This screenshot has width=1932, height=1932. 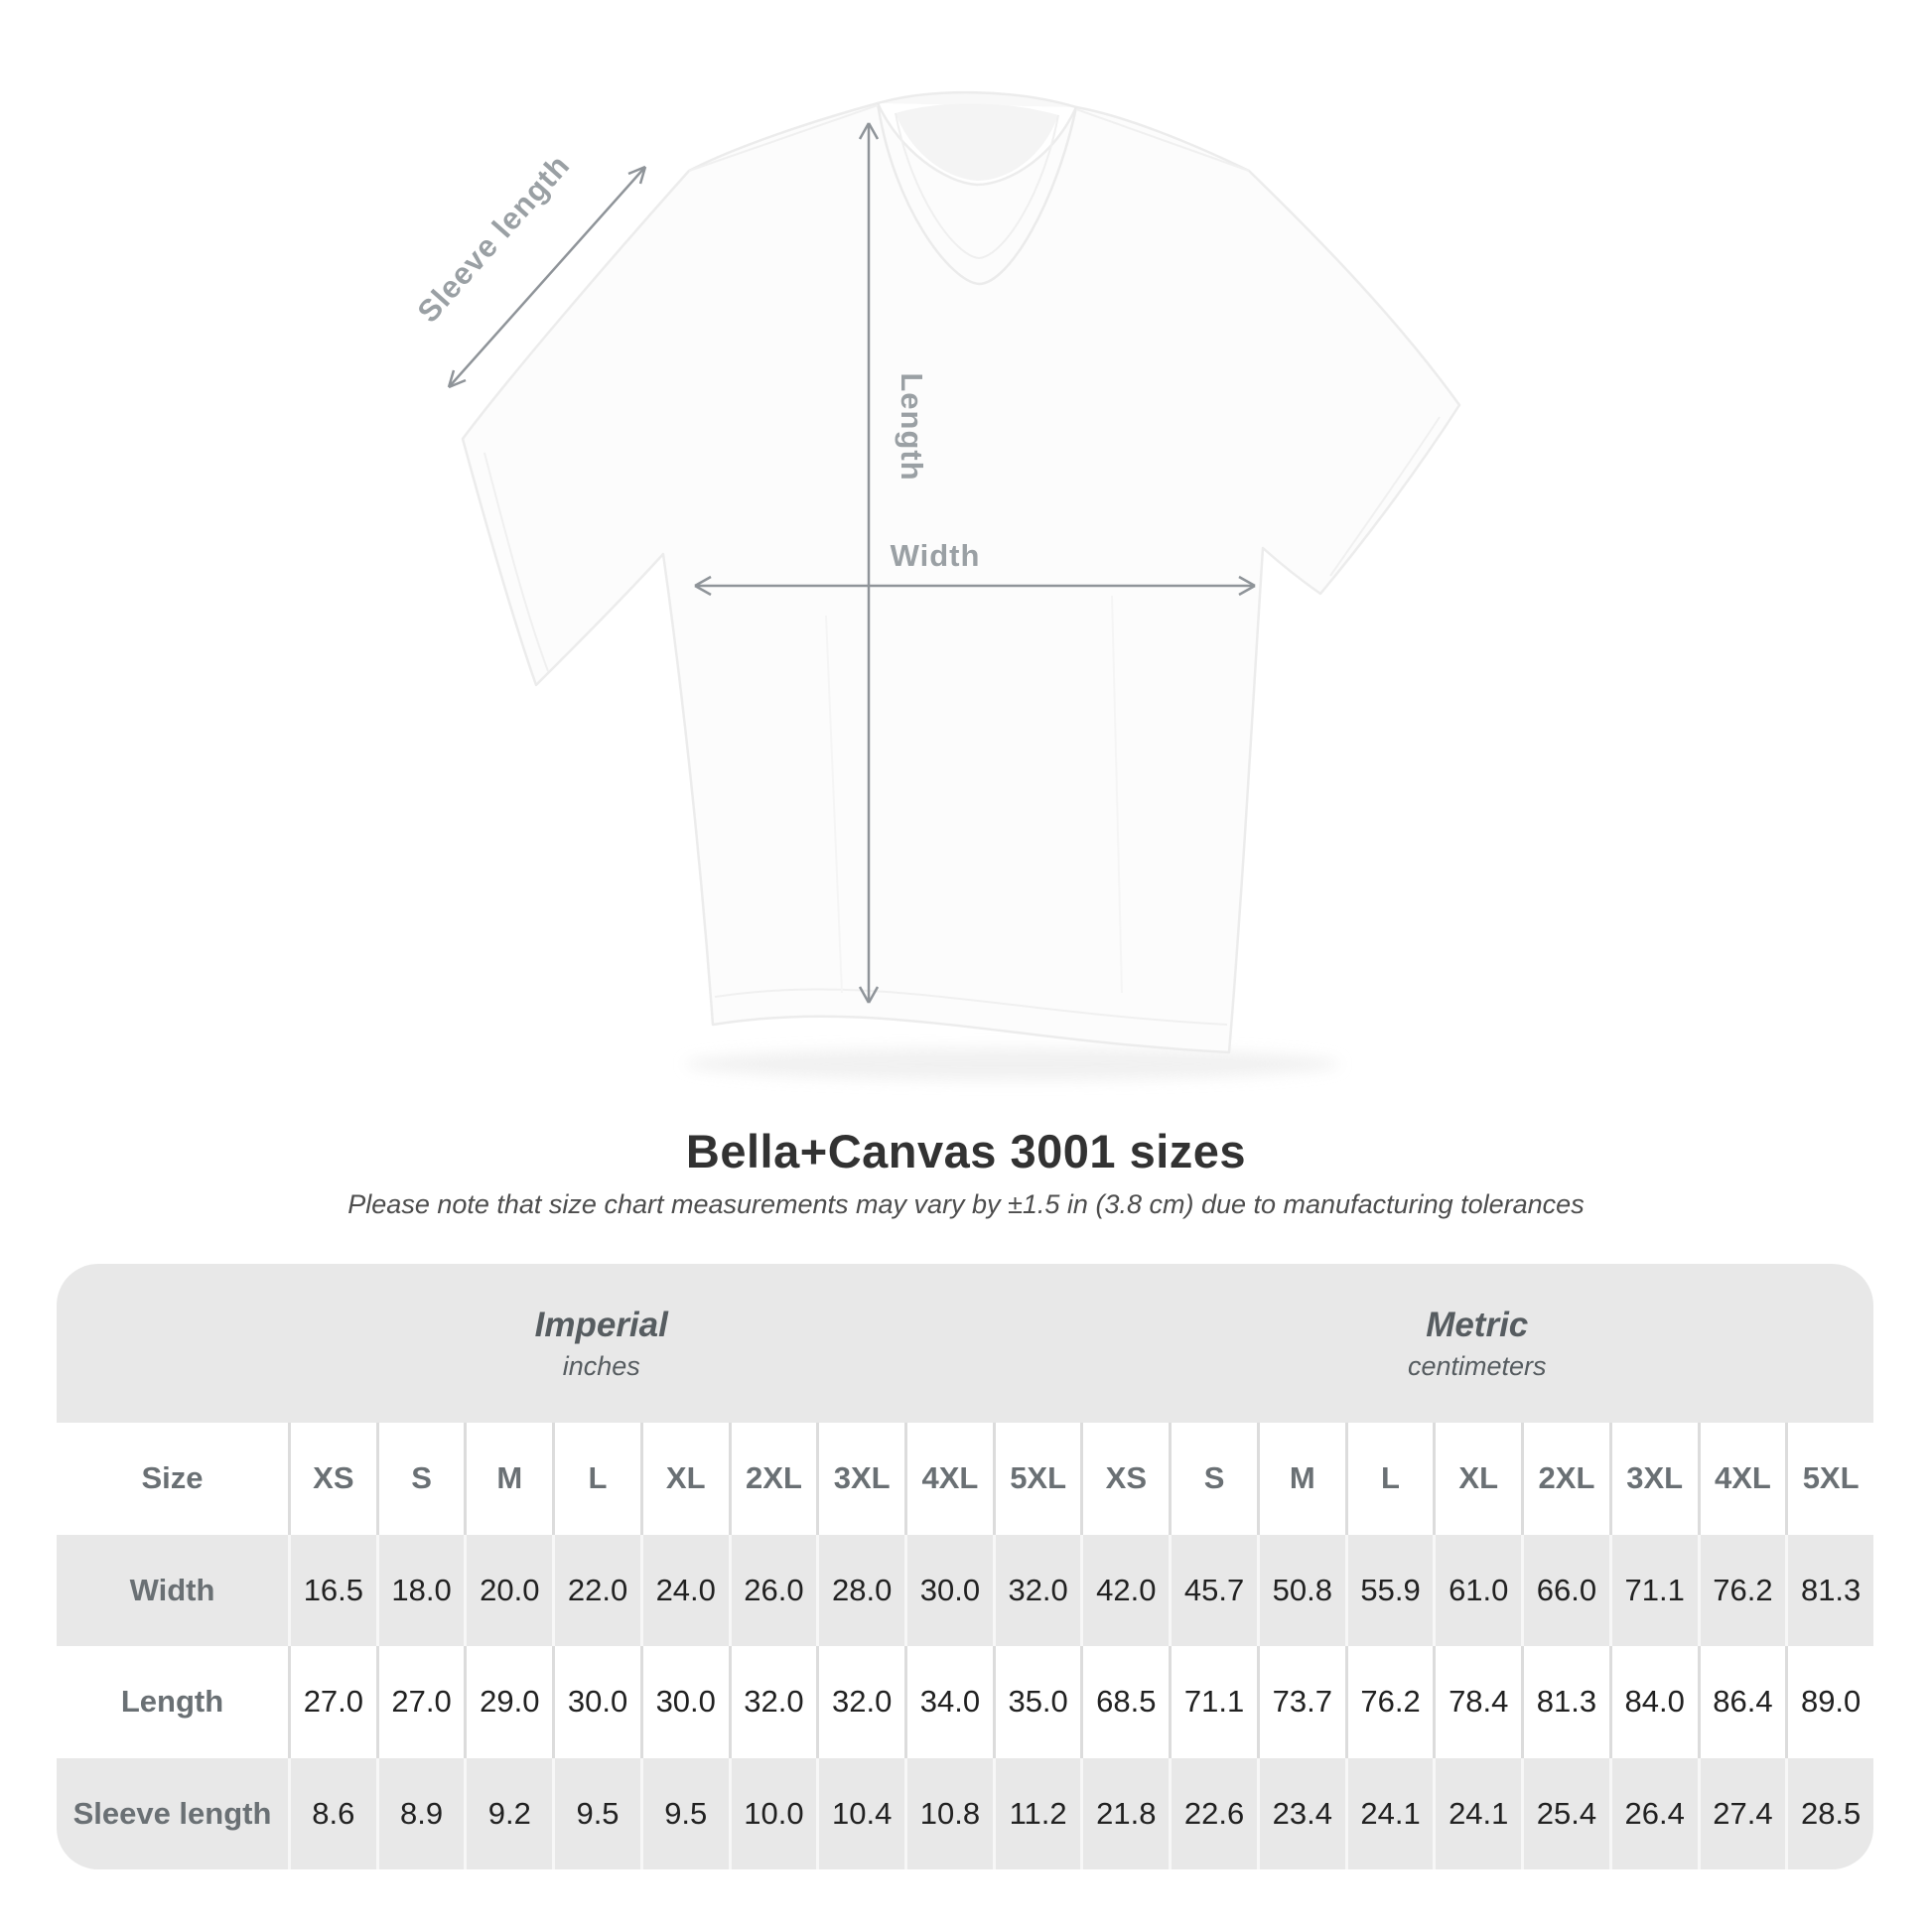 What do you see at coordinates (966, 1151) in the screenshot?
I see `page-title: Bella+Canvas 3001 sizes` at bounding box center [966, 1151].